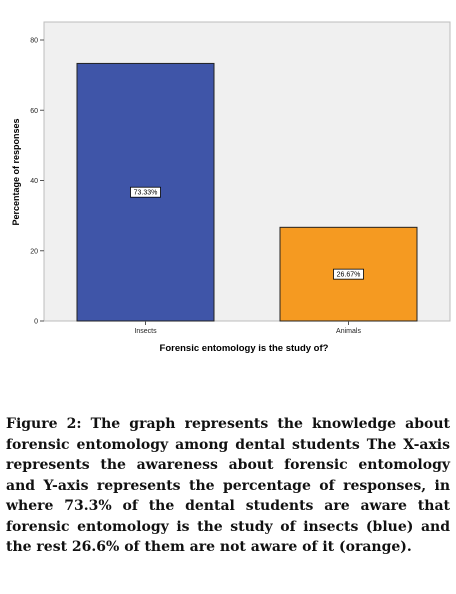  What do you see at coordinates (34, 111) in the screenshot?
I see `y-tick-label: 60` at bounding box center [34, 111].